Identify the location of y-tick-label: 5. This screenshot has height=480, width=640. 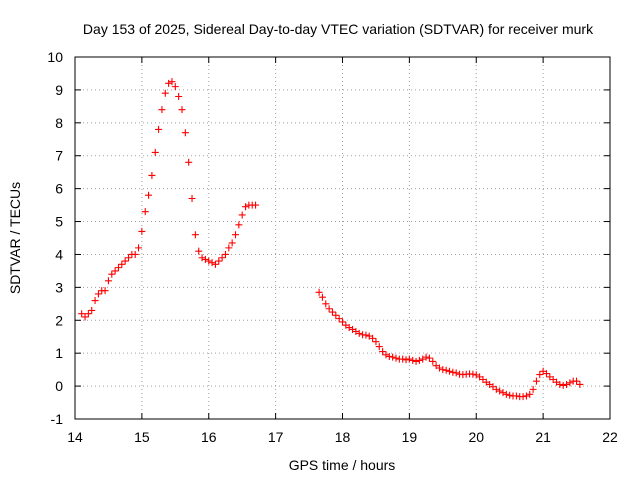
(59, 222).